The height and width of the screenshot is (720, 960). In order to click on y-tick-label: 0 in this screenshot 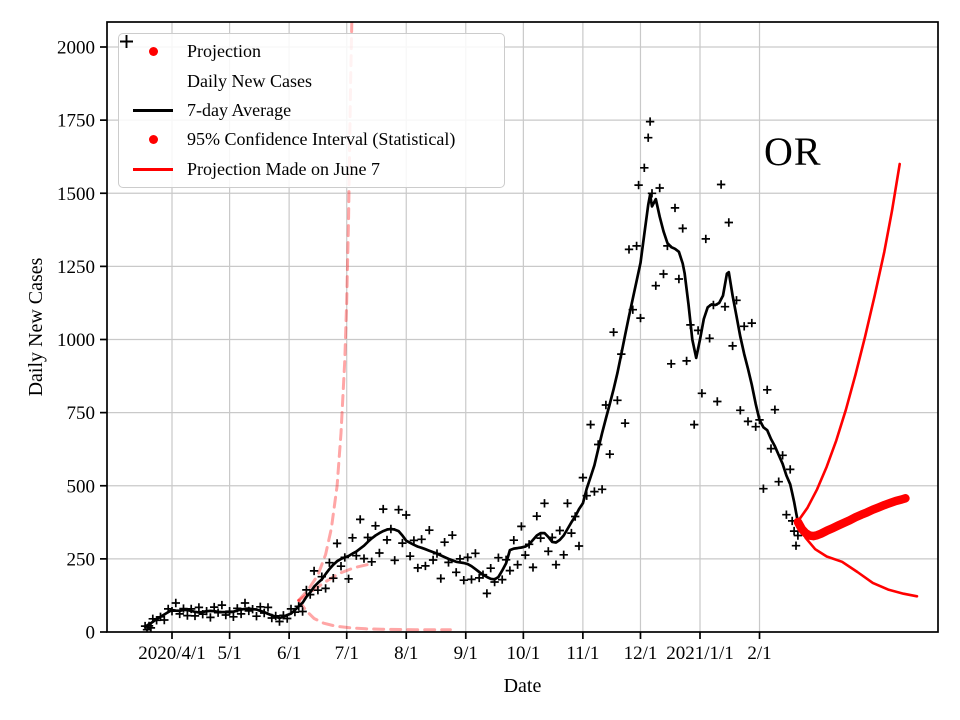, I will do `click(91, 633)`.